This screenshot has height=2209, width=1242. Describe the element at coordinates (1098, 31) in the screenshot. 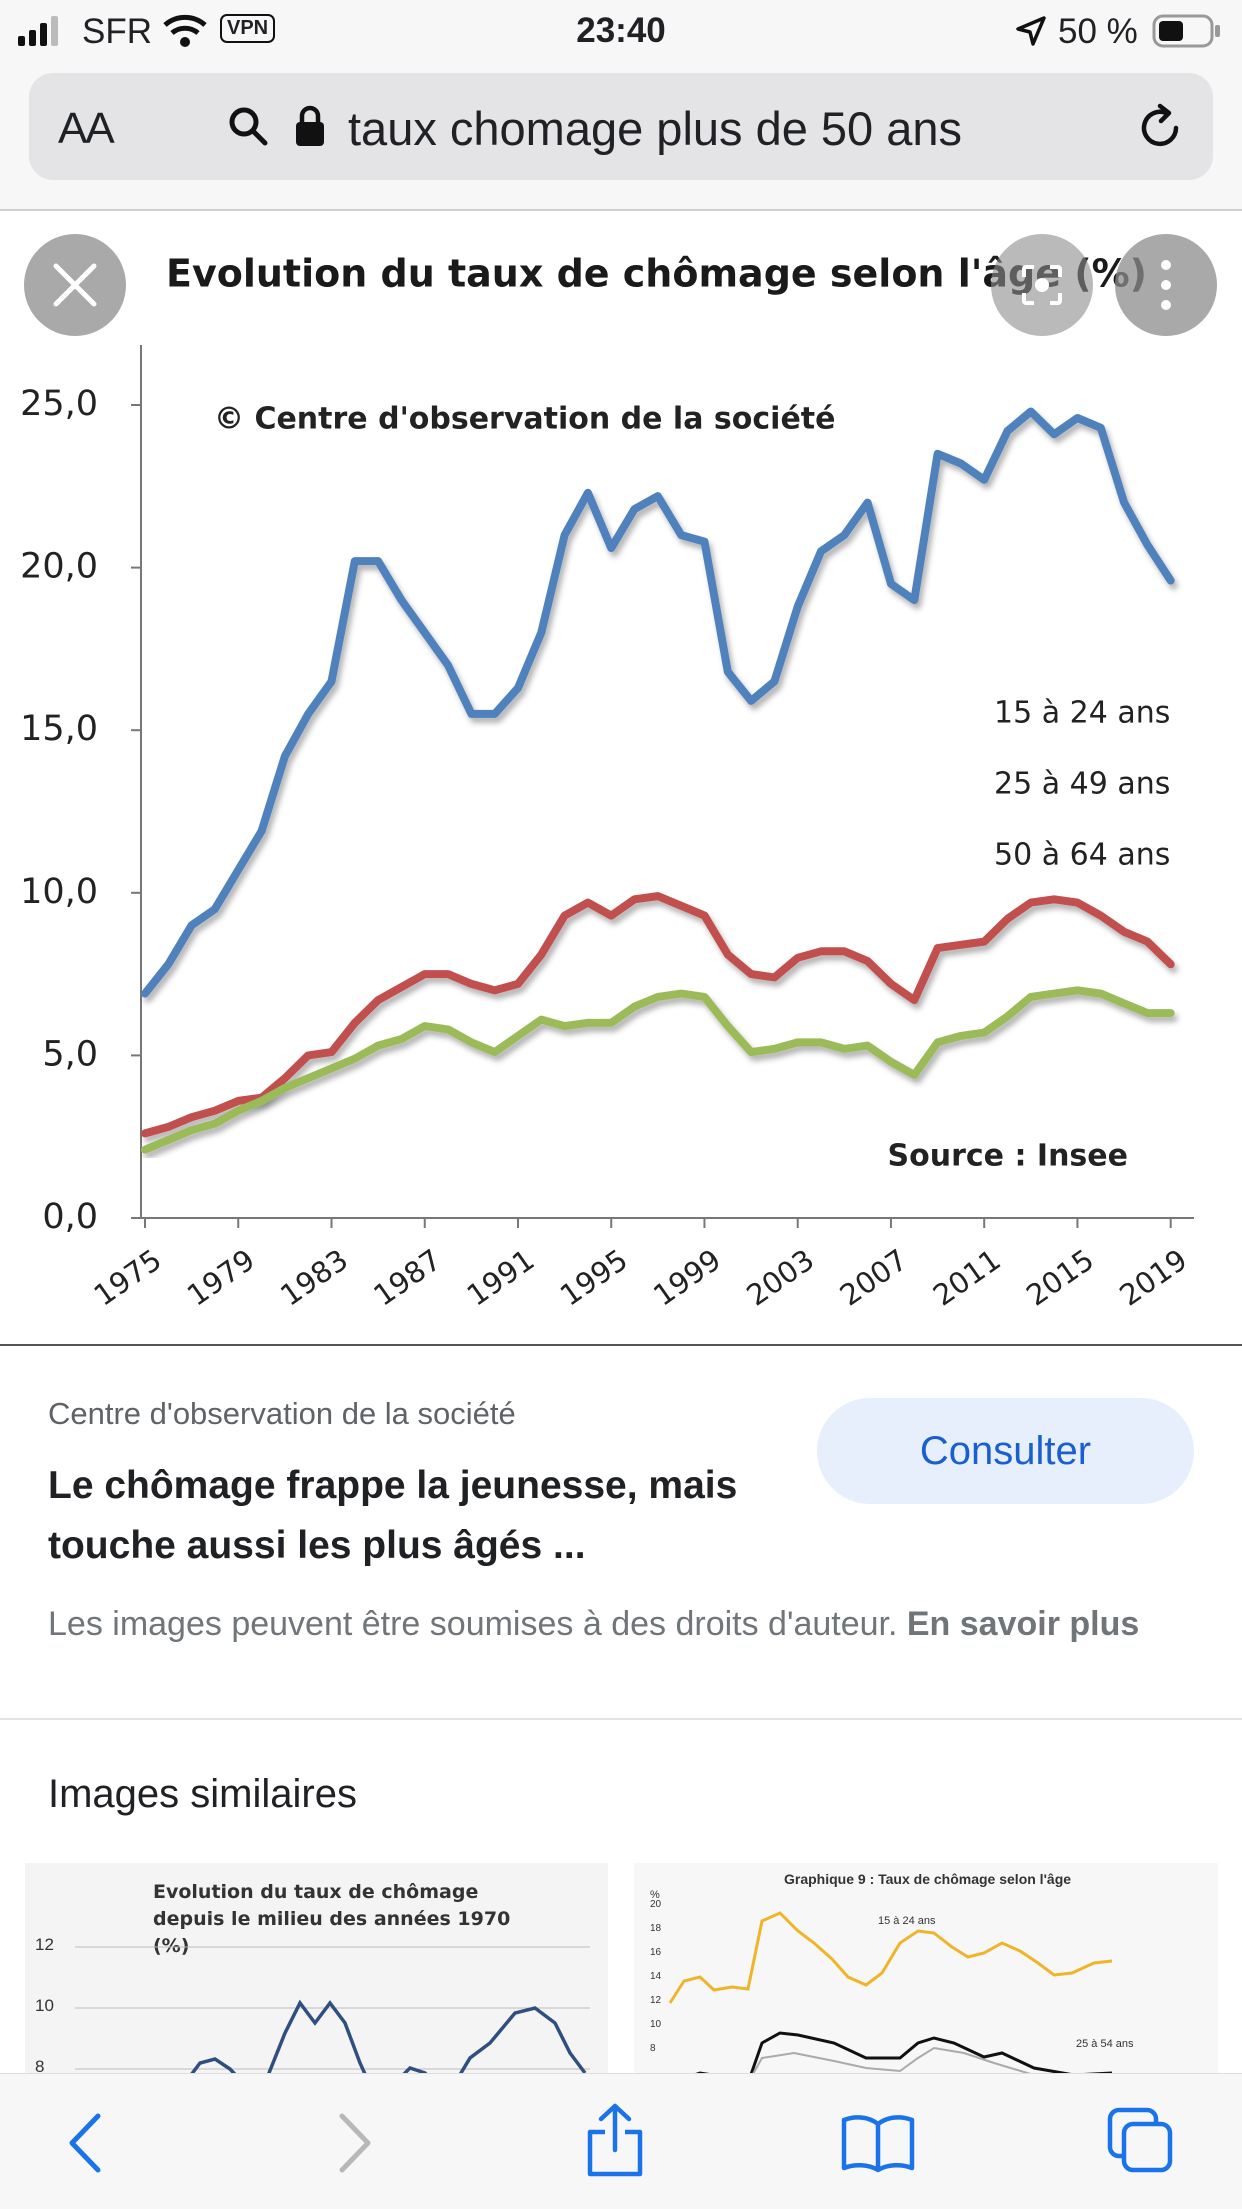

I see `battery-level: 50 %` at that location.